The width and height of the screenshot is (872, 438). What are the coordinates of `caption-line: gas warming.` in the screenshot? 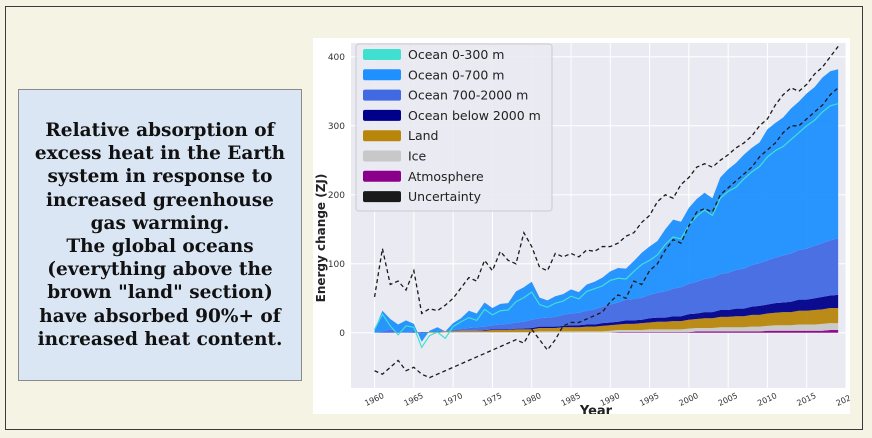 It's located at (160, 223).